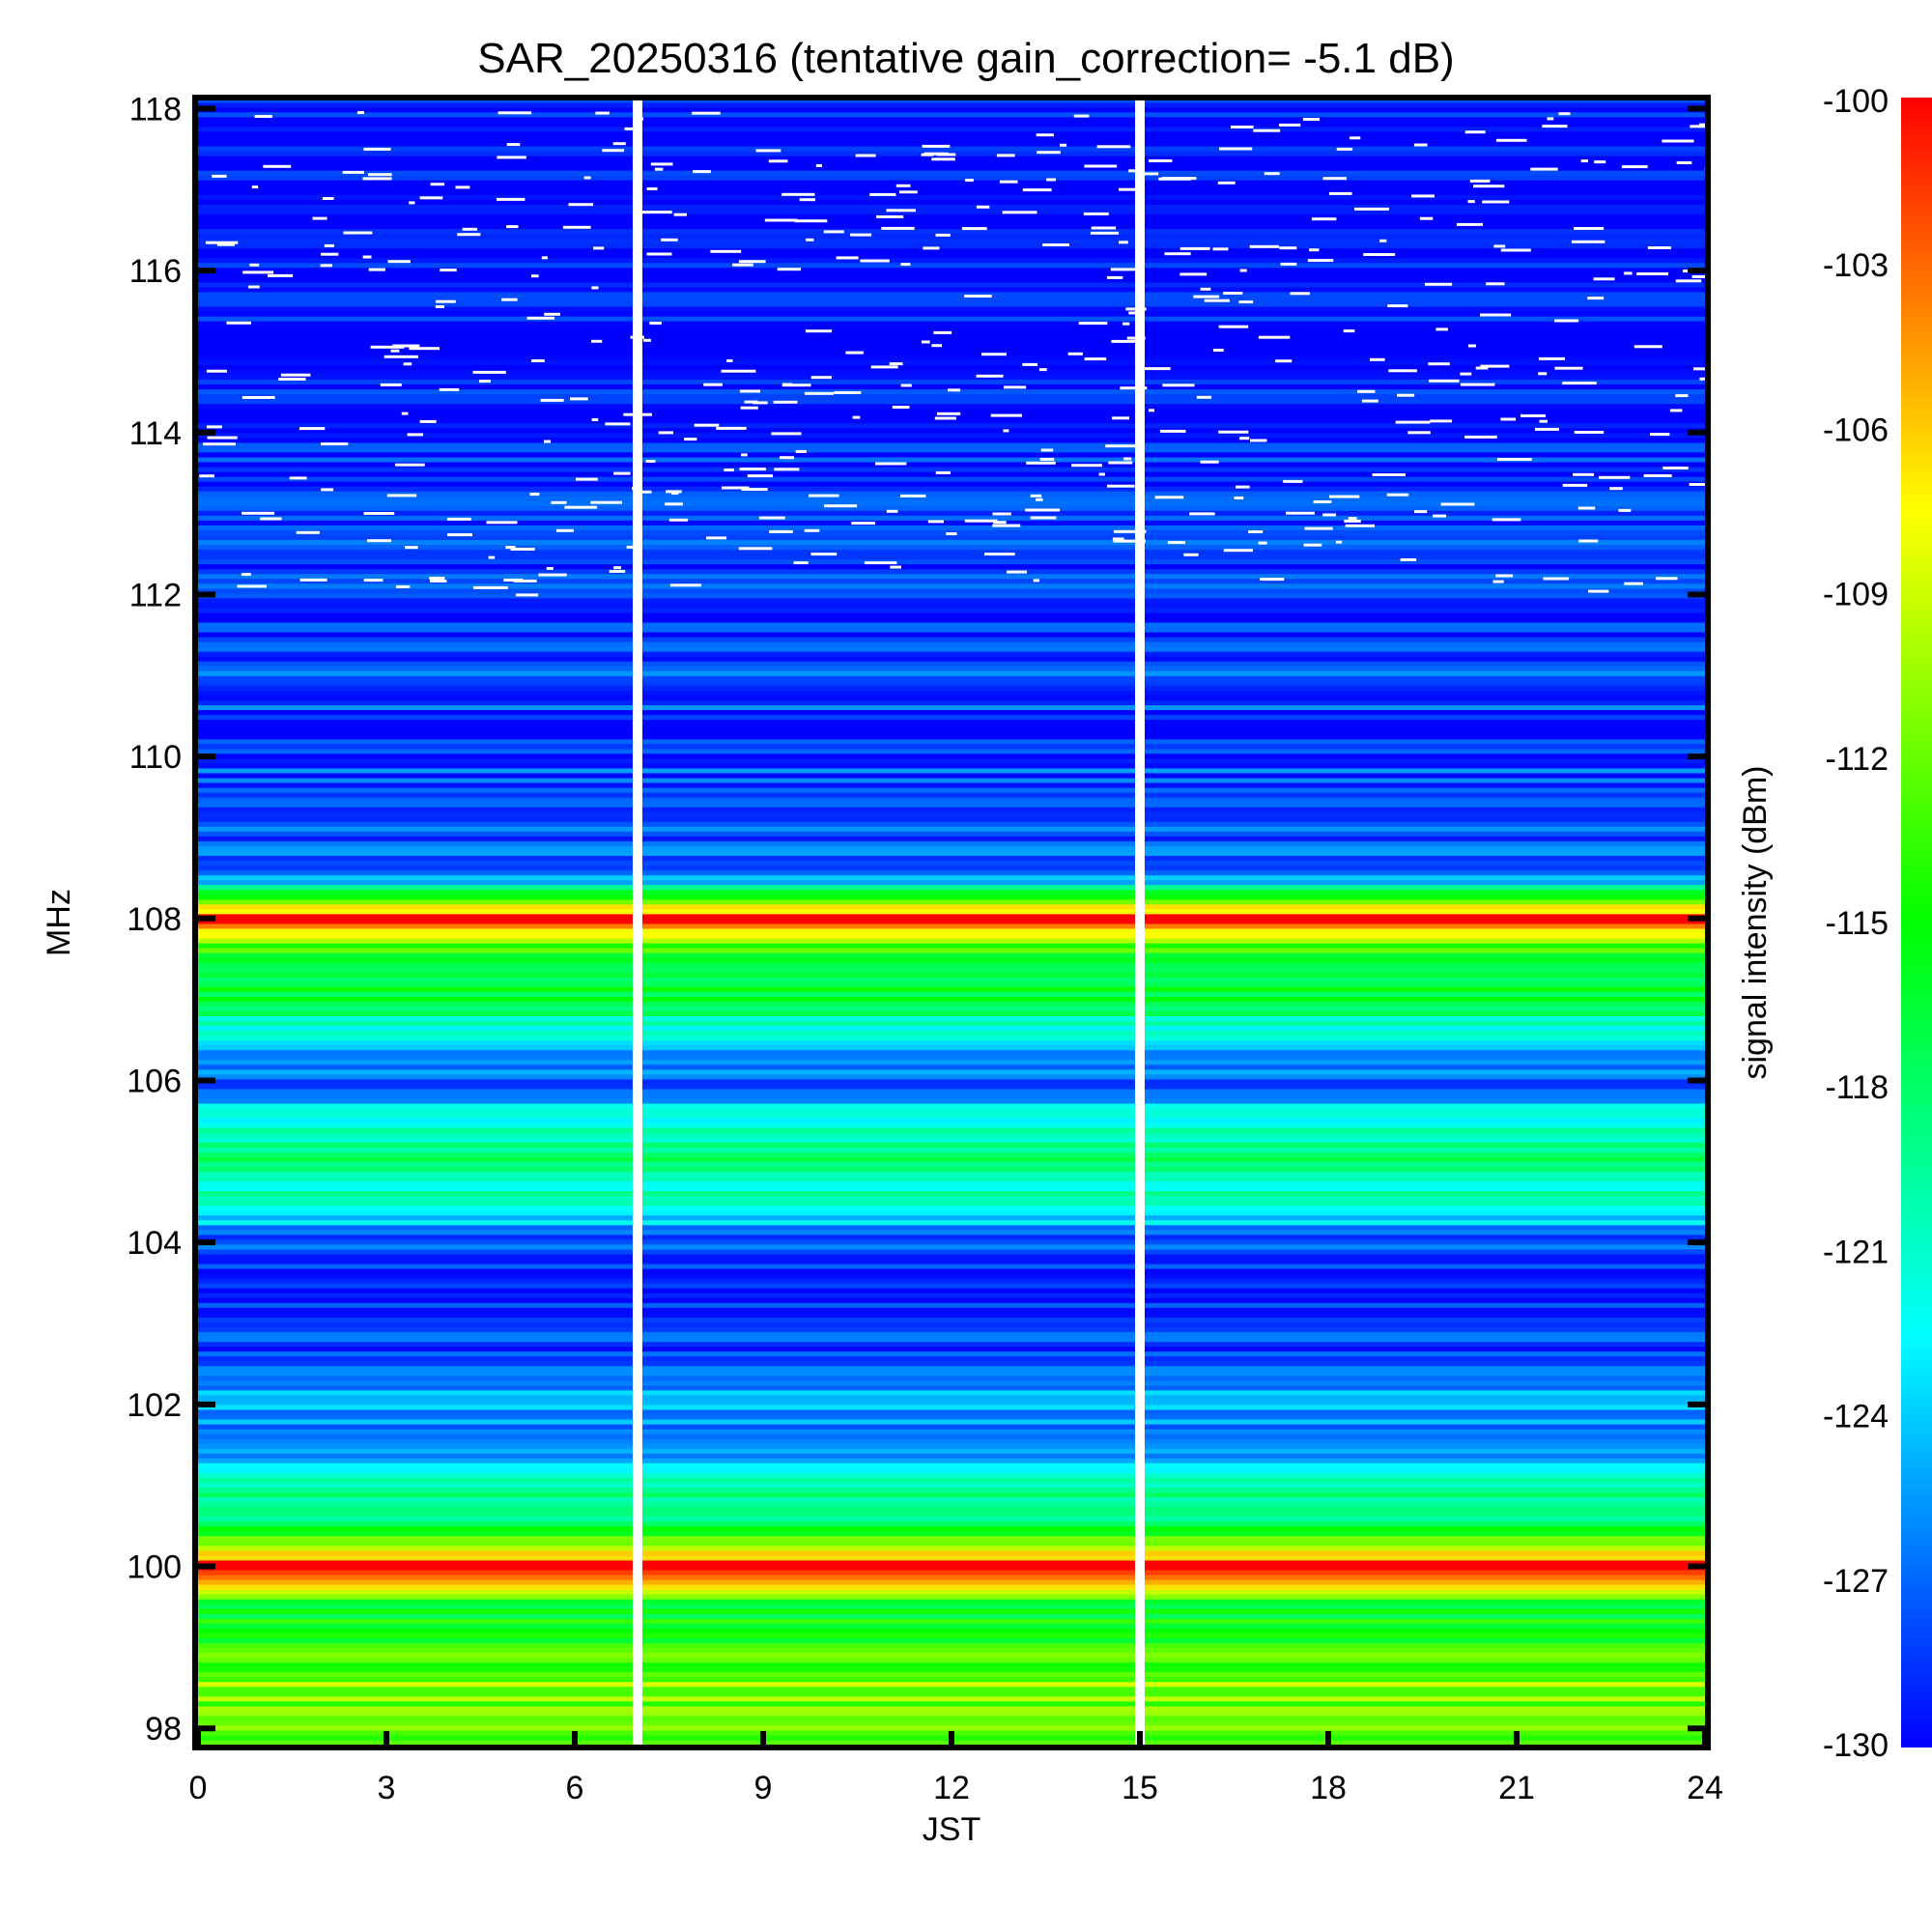 This screenshot has width=1932, height=1932. Describe the element at coordinates (763, 1788) in the screenshot. I see `x-tick-label: 9` at that location.